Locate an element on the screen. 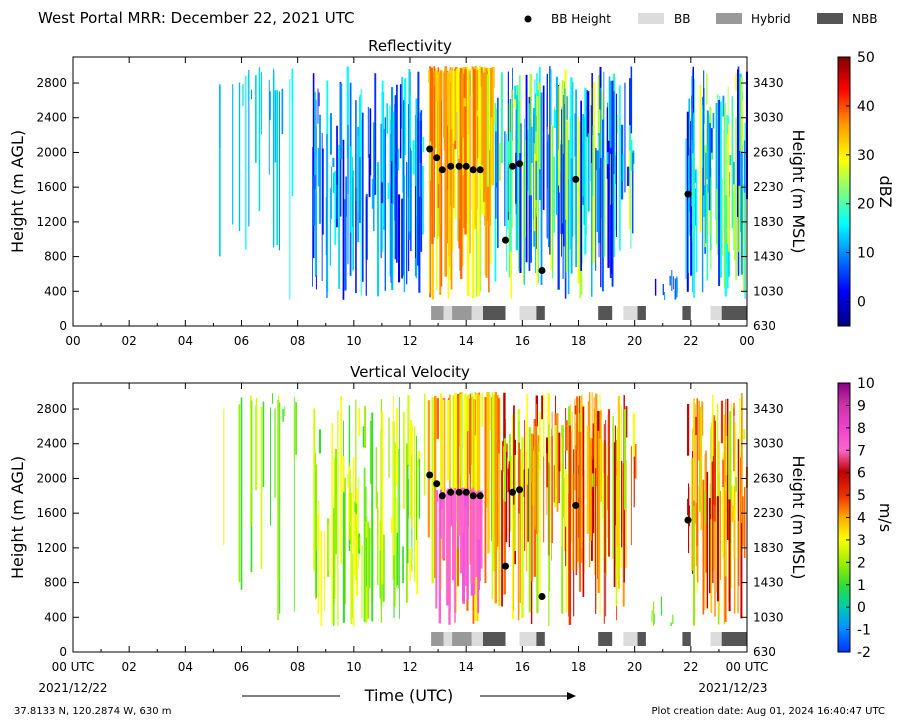 Image resolution: width=900 pixels, height=725 pixels. y-axis-label: Height (m AGL) is located at coordinates (17, 191).